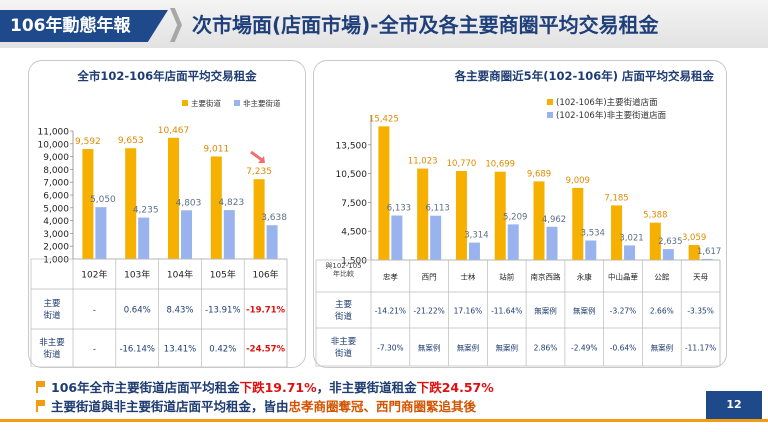  Describe the element at coordinates (661, 277) in the screenshot. I see `category-label: 公館` at that location.